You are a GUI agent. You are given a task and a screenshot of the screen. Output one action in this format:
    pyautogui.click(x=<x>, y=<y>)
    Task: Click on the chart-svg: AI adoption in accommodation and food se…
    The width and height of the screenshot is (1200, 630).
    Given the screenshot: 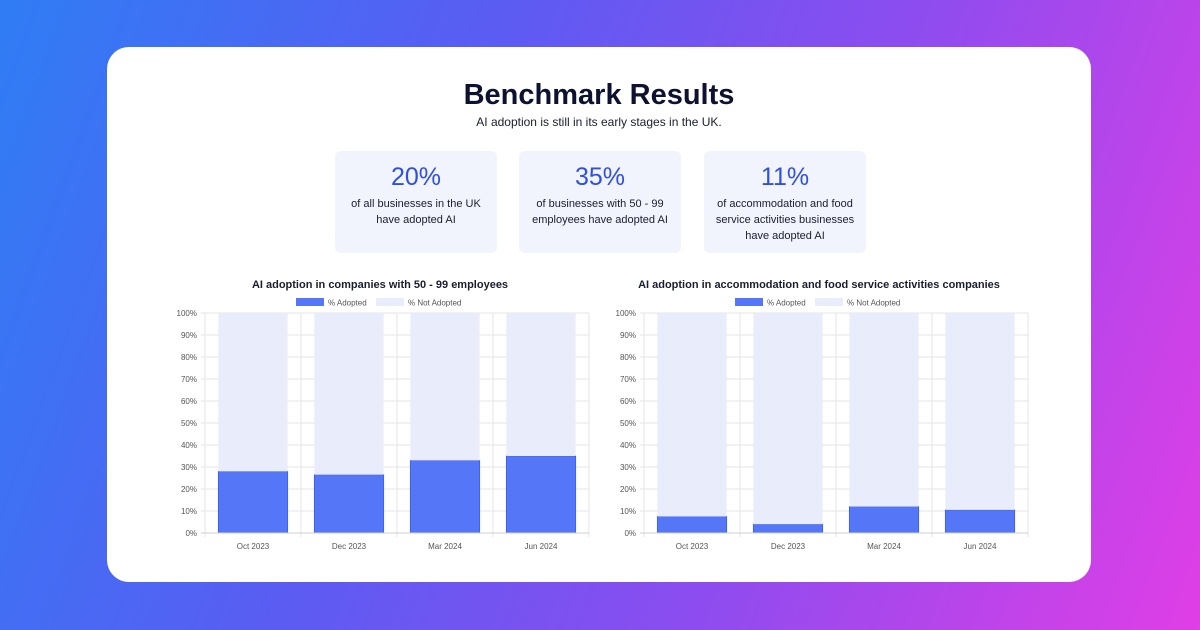 What is the action you would take?
    pyautogui.click(x=822, y=415)
    